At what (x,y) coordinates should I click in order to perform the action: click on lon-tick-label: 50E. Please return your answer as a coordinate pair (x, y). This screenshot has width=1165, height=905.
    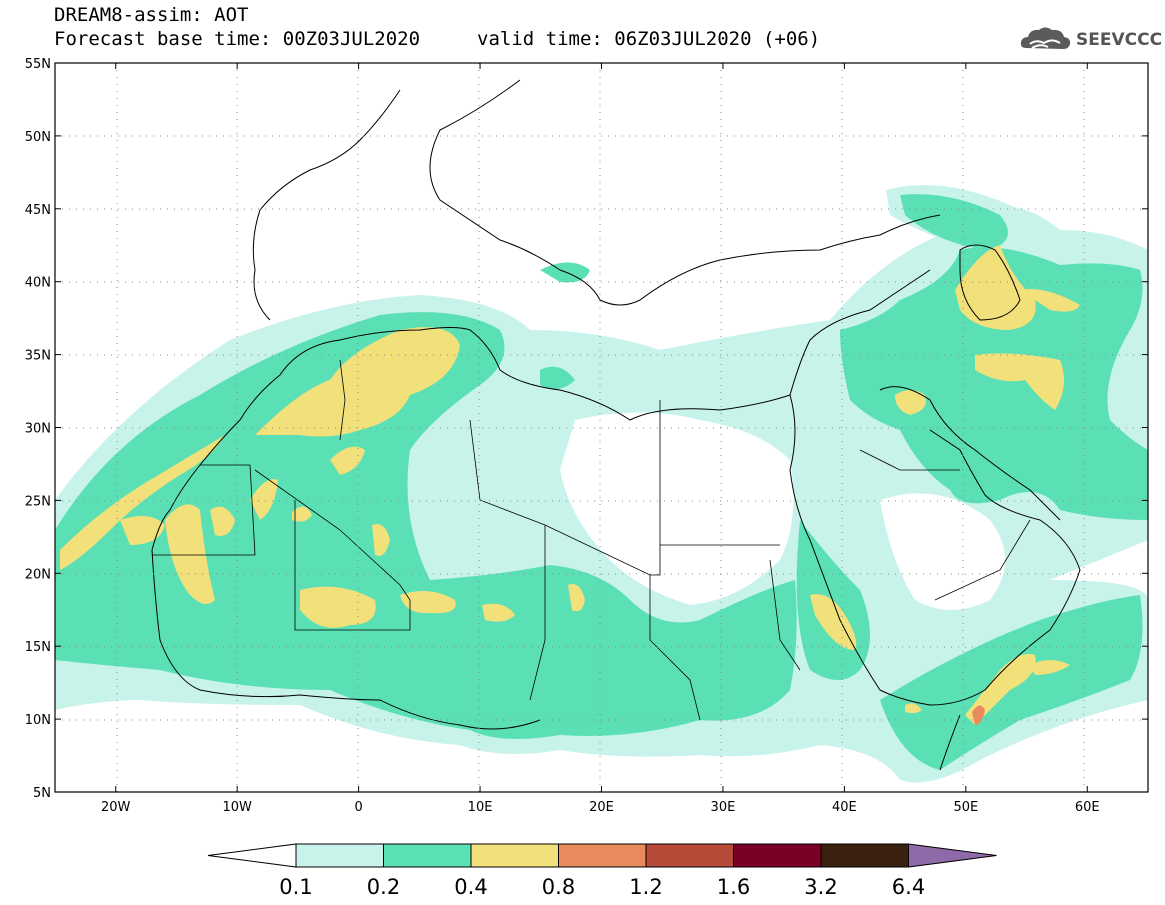
    Looking at the image, I should click on (965, 807).